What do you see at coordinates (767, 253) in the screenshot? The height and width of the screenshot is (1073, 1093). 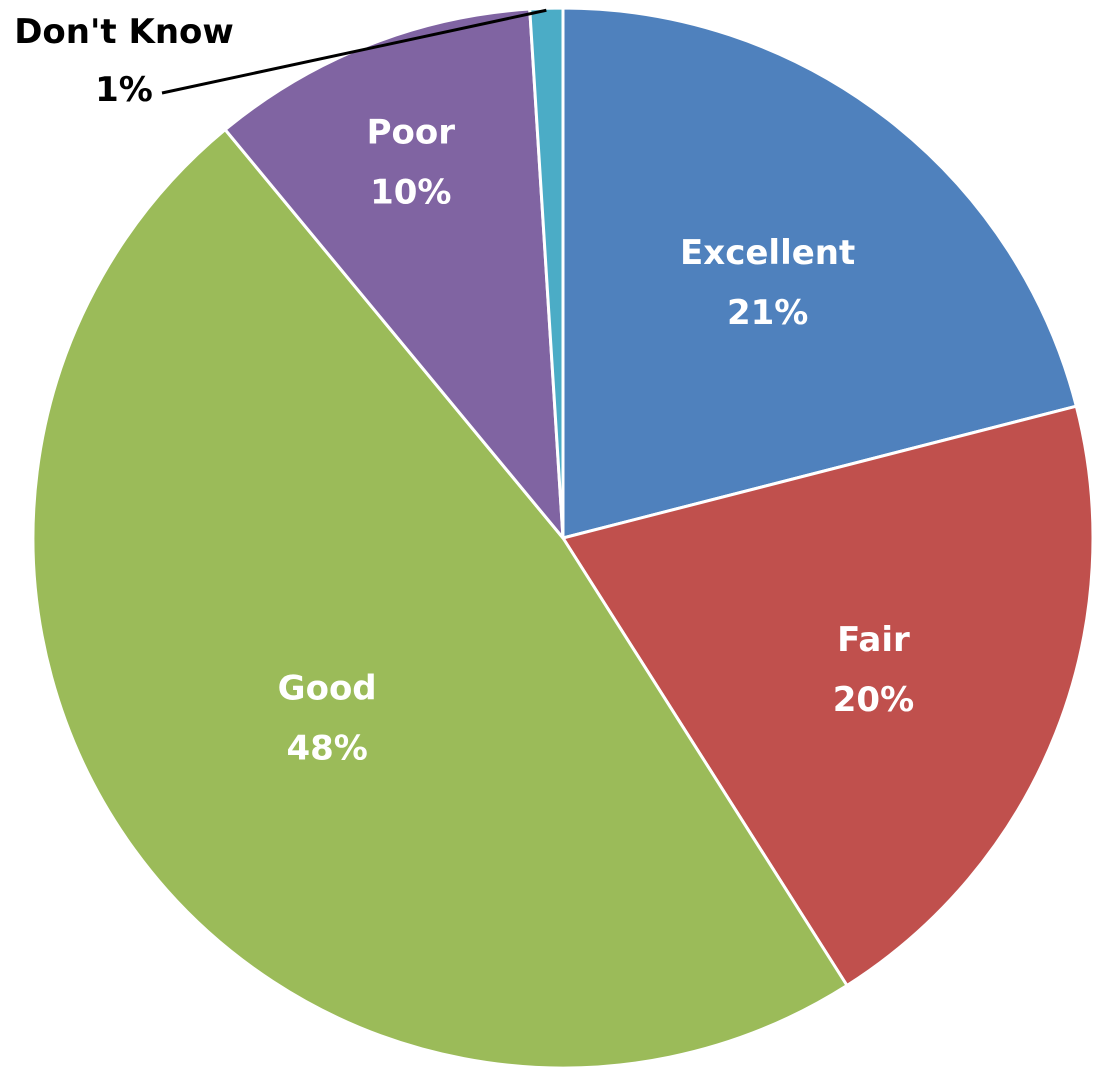 I see `slice-label-excellent: Excellent` at bounding box center [767, 253].